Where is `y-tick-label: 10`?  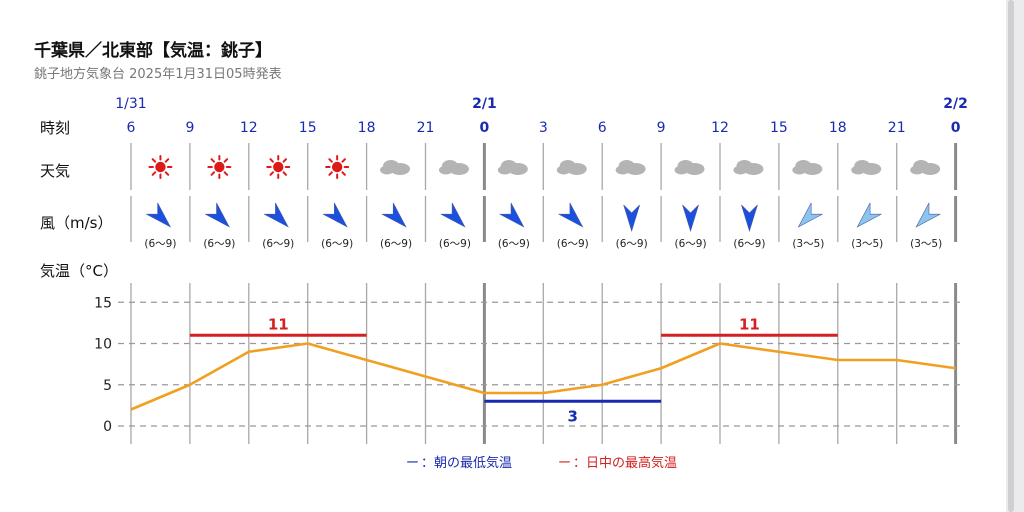
y-tick-label: 10 is located at coordinates (103, 345).